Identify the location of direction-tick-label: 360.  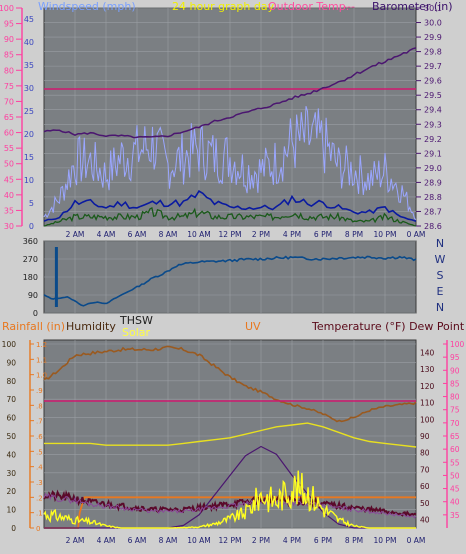
(30, 241).